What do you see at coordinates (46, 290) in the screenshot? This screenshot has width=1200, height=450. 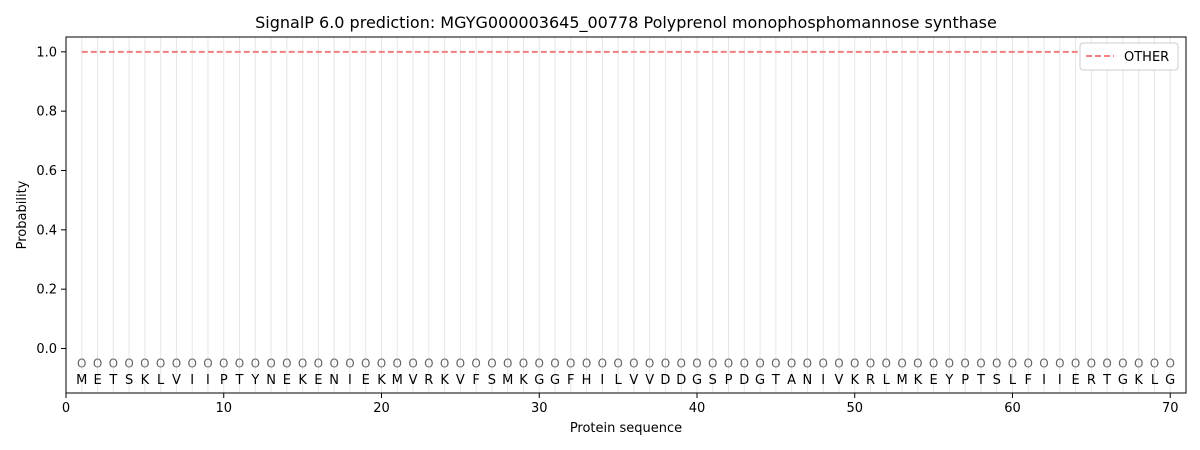 I see `y-tick-label: 0.2` at bounding box center [46, 290].